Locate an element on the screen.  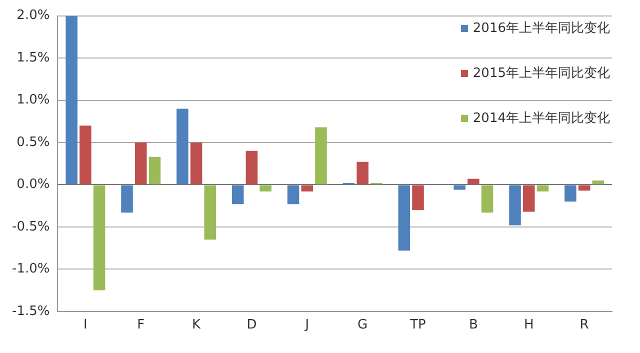
y-tick-label: 0.0% is located at coordinates (33, 184).